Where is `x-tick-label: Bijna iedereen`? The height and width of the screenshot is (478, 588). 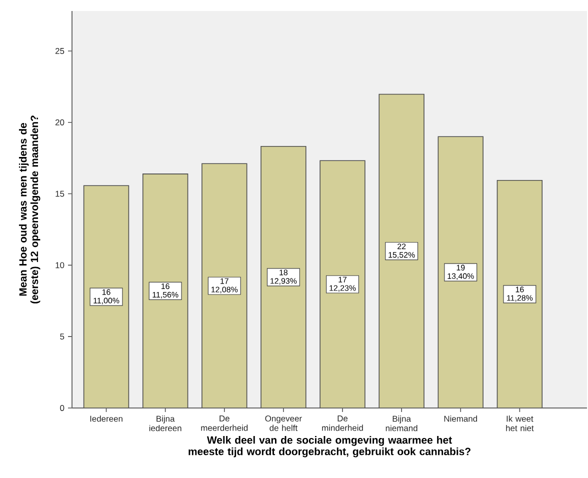
x-tick-label: Bijna iedereen is located at coordinates (165, 424).